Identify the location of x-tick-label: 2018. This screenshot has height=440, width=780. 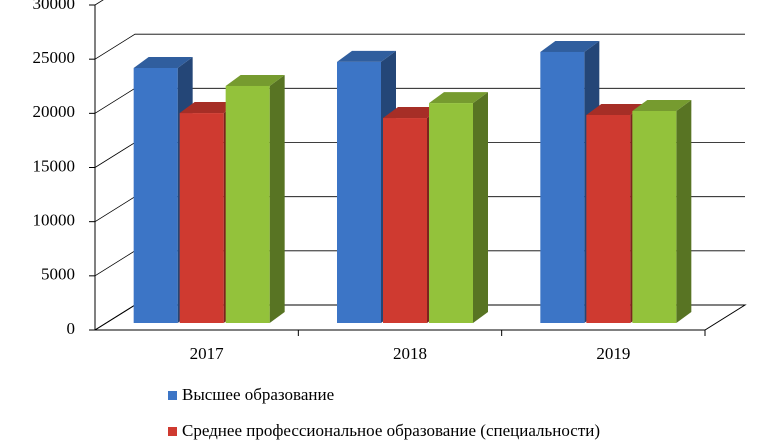
(410, 353).